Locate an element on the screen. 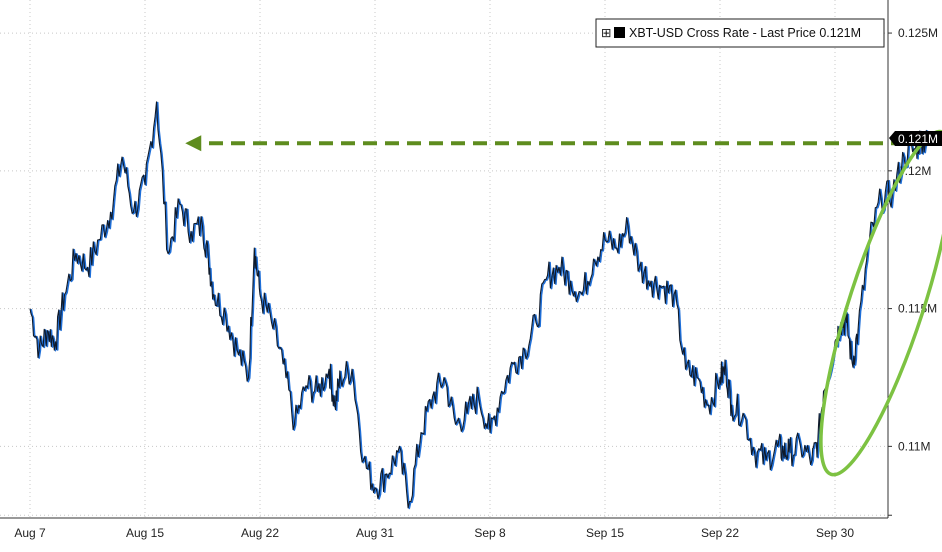 This screenshot has height=552, width=942. x-tick-label: Aug 31 is located at coordinates (375, 533).